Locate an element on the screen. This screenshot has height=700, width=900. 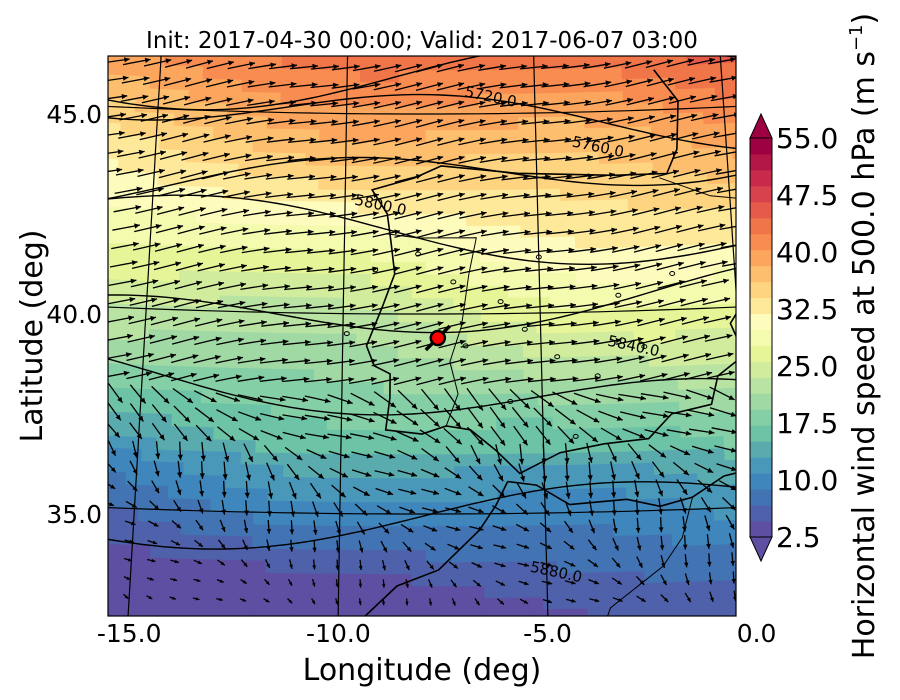
reservoir-outline is located at coordinates (618, 295).